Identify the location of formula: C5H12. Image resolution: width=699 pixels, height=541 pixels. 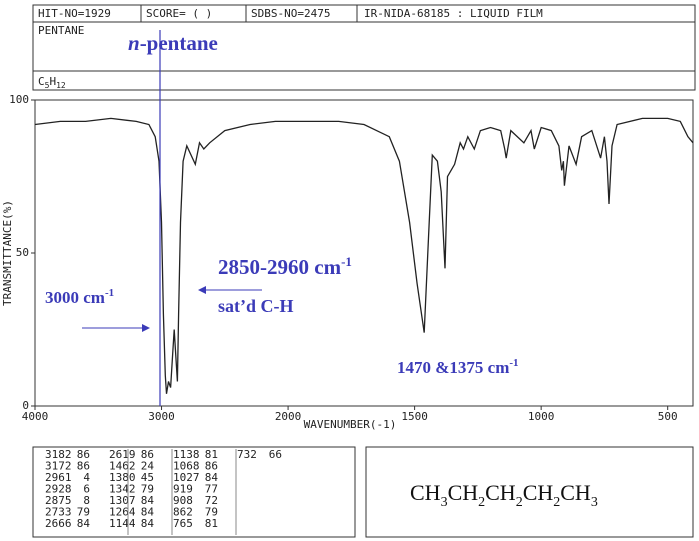
(52, 82).